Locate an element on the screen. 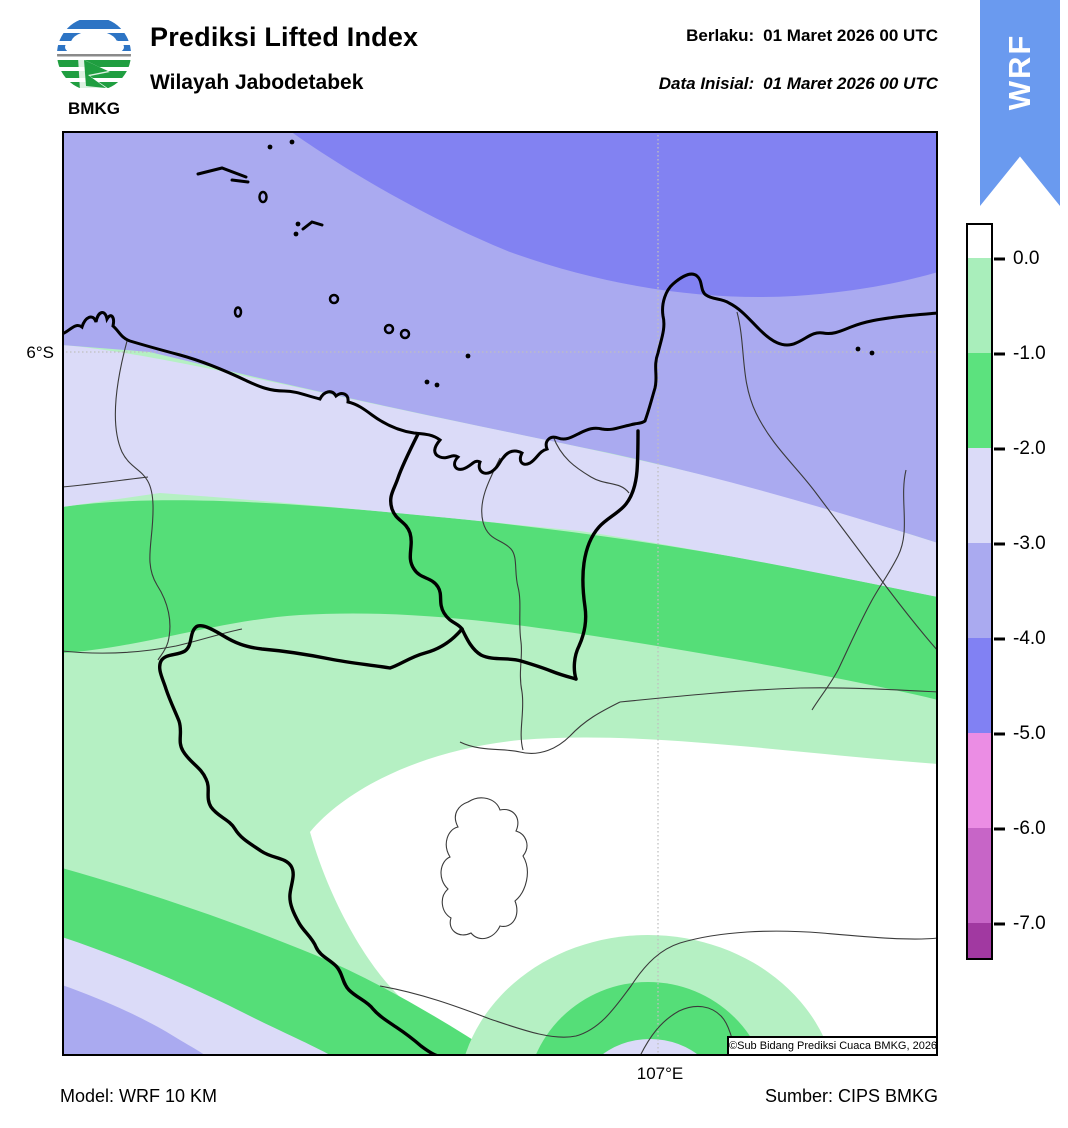  colorbar-tick-label: -3.0 is located at coordinates (1029, 543).